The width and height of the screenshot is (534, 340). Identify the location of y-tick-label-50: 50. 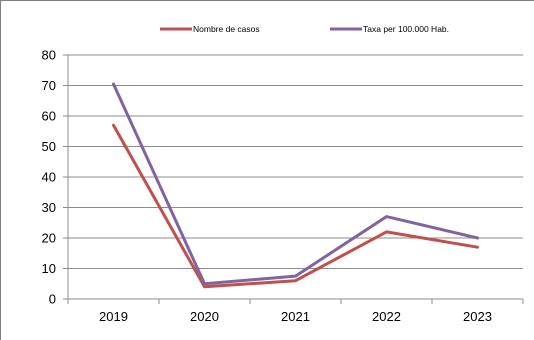
(49, 146).